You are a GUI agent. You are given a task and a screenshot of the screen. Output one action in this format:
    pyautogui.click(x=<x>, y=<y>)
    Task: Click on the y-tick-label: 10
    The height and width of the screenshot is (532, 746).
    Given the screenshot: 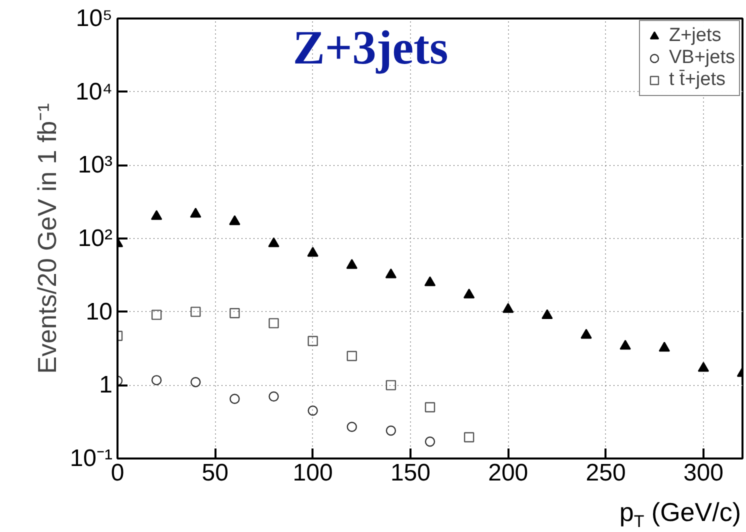 What is the action you would take?
    pyautogui.click(x=99, y=312)
    